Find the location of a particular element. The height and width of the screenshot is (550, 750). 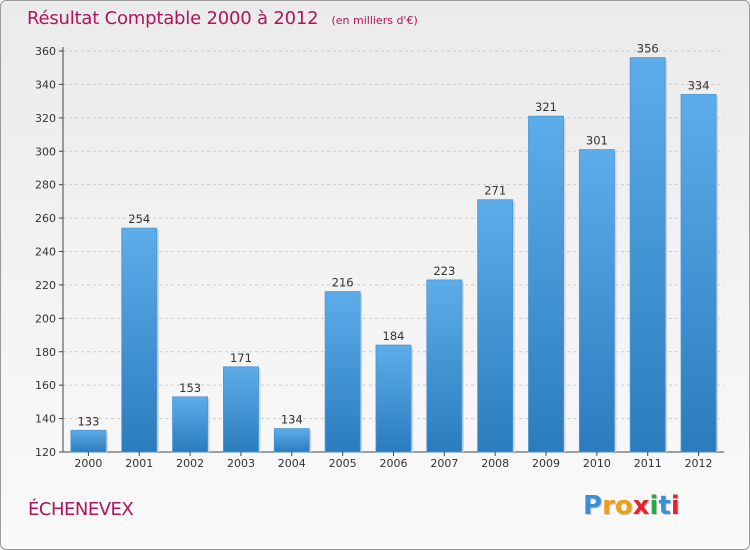

logo-letter: o is located at coordinates (623, 506).